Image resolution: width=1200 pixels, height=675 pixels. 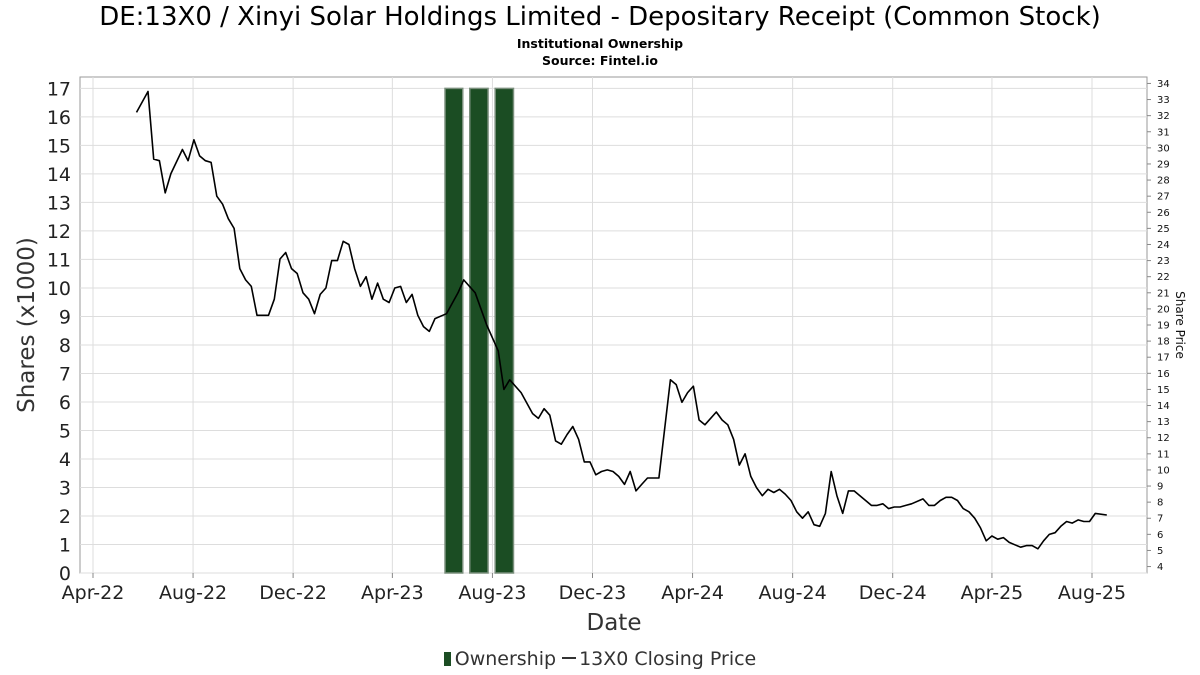 I want to click on y2-tick-label: 24, so click(x=1163, y=245).